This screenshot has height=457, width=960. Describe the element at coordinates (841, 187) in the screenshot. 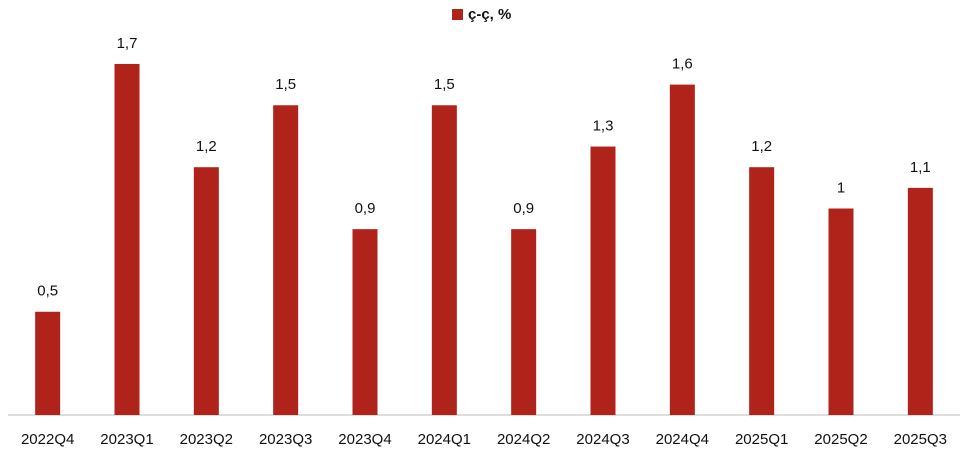

I see `value-label: 1` at that location.